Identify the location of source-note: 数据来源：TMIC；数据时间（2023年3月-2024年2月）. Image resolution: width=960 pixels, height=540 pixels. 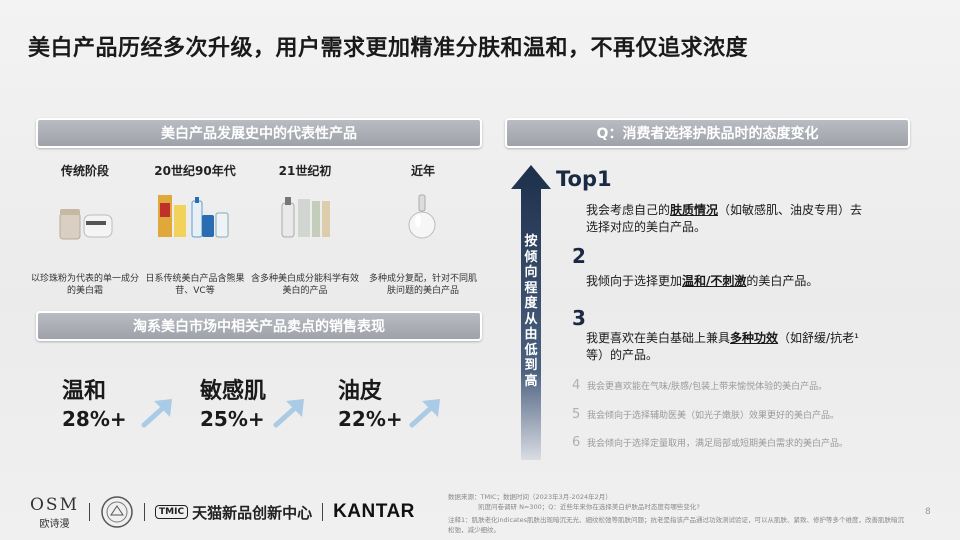
(530, 497).